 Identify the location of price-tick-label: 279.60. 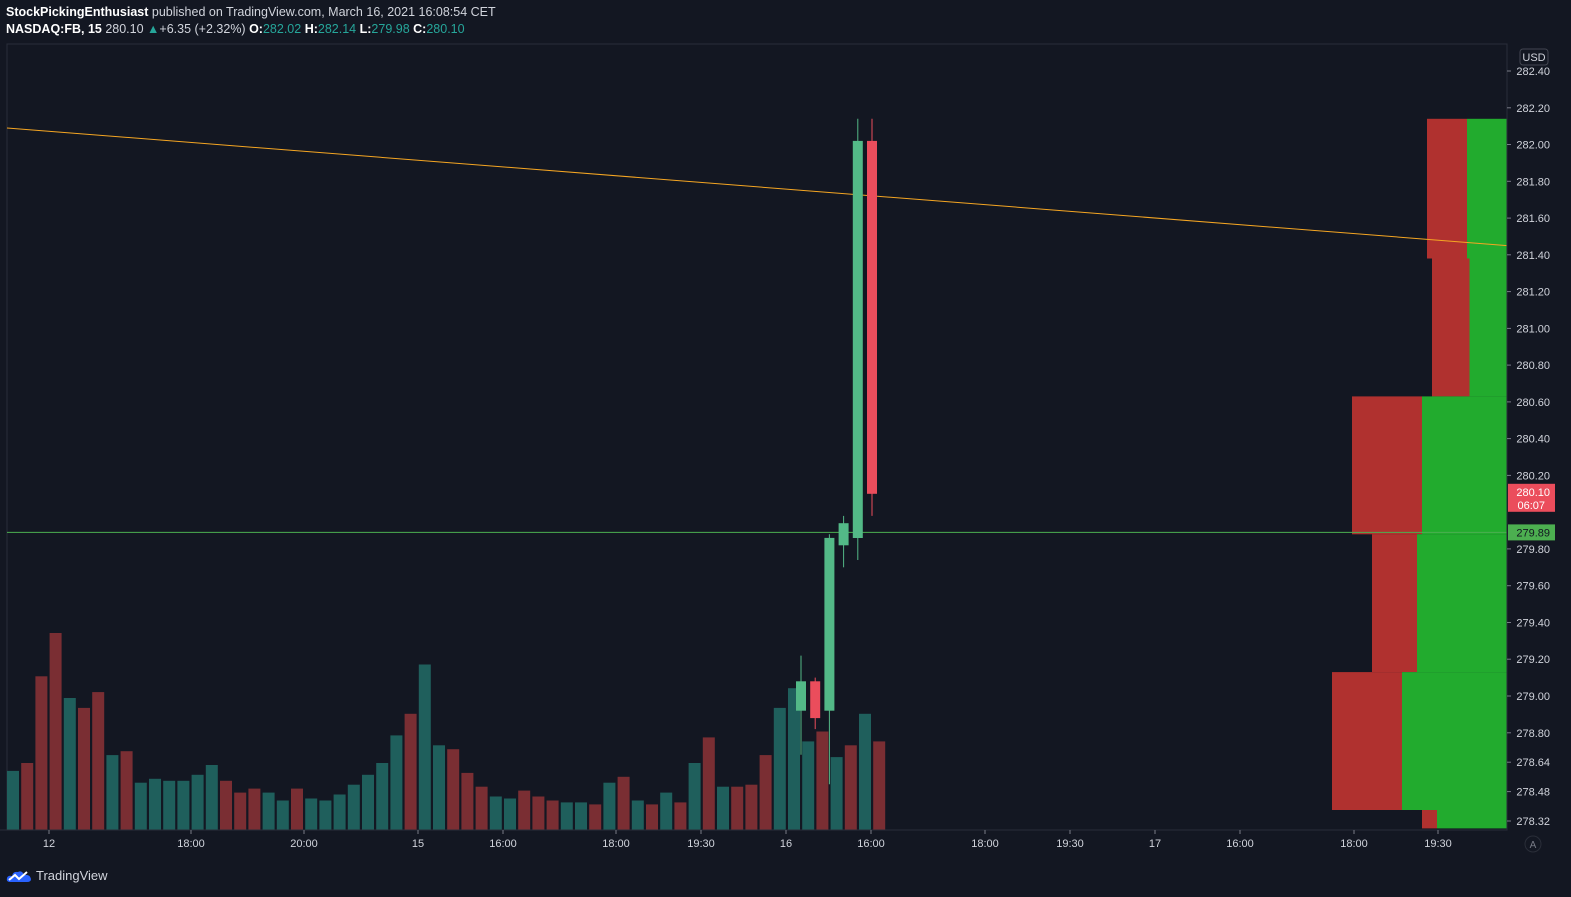
(1533, 587).